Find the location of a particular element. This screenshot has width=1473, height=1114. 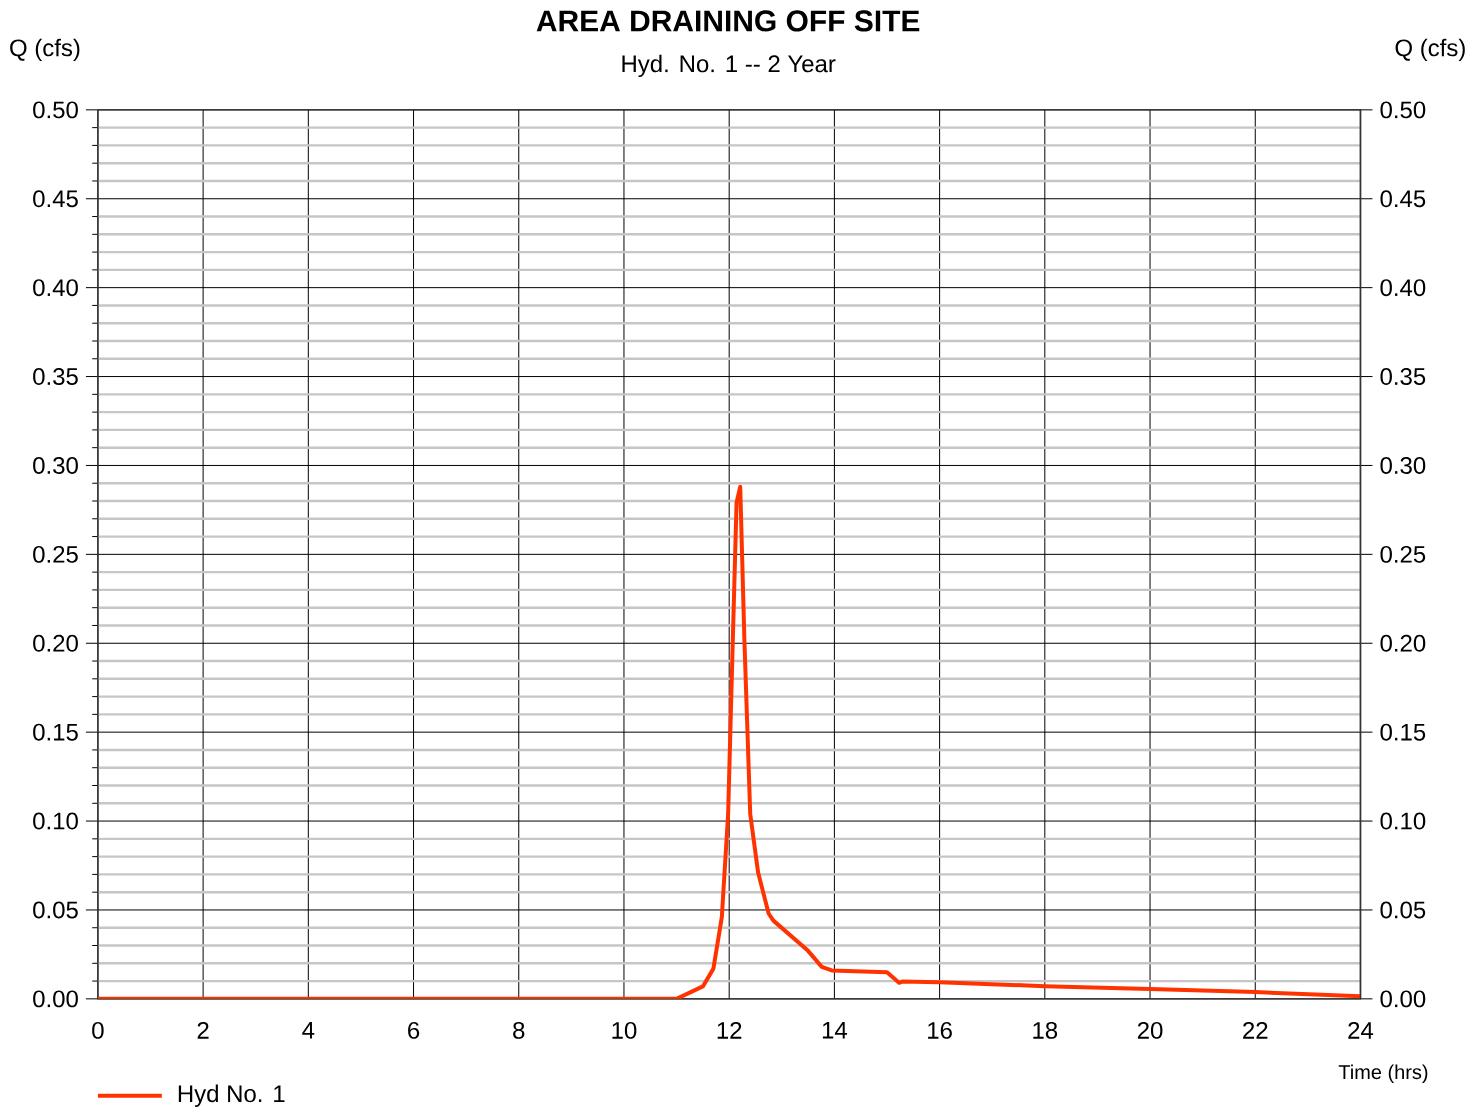

y-tick-label: 0.30 is located at coordinates (55, 466).